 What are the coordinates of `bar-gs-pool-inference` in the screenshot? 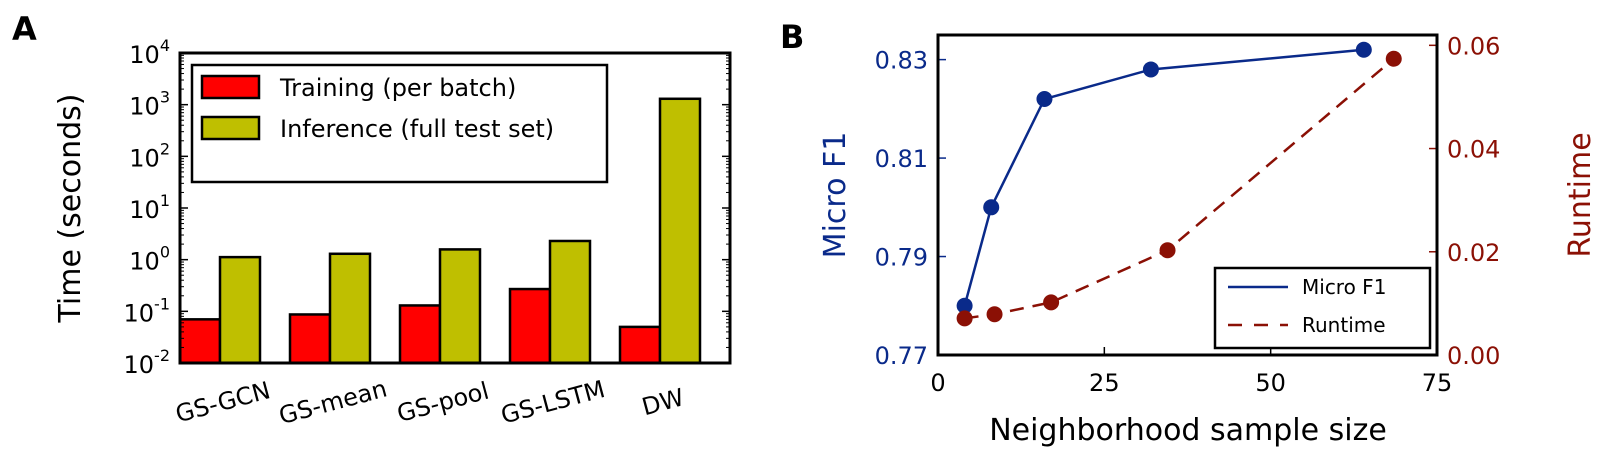 It's located at (460, 306).